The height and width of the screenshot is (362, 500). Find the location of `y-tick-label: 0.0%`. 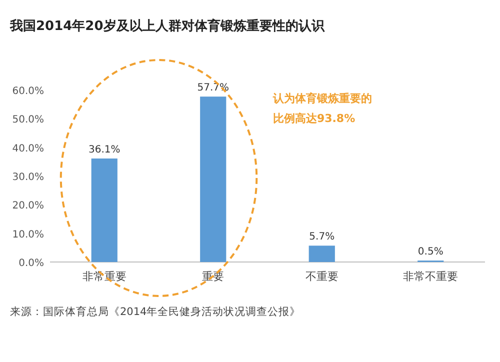

y-tick-label: 0.0% is located at coordinates (31, 263).